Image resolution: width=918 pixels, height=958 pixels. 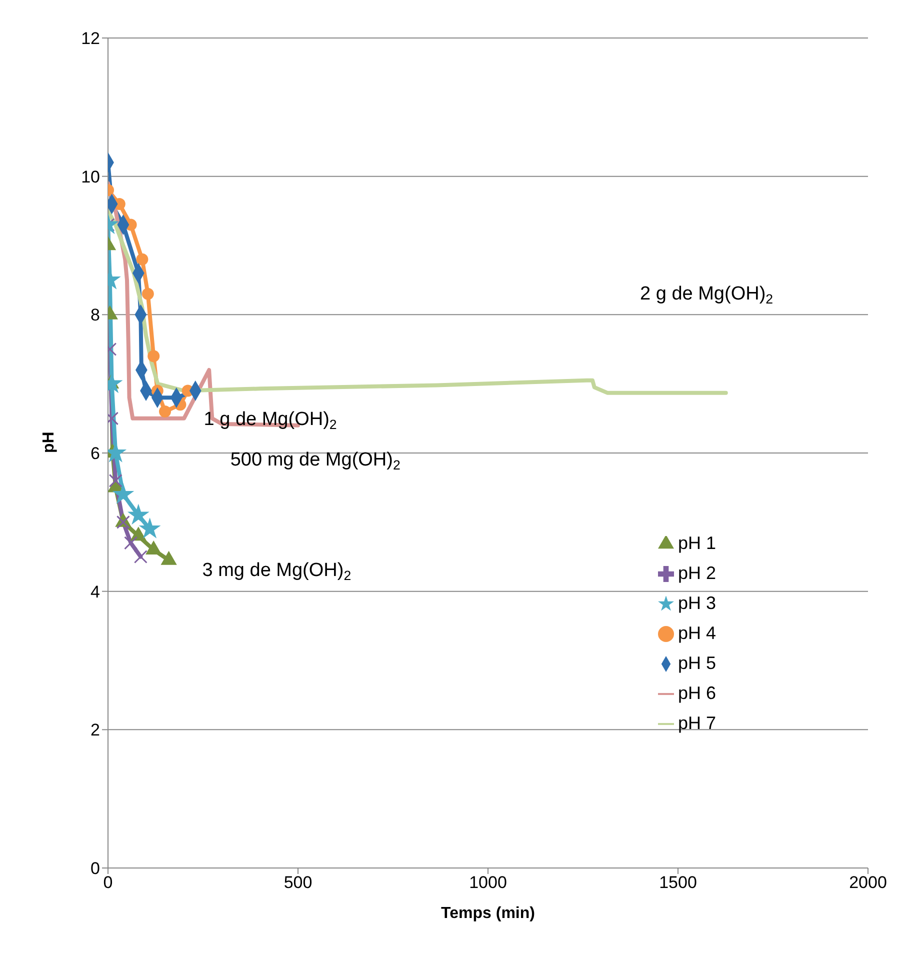 What do you see at coordinates (697, 573) in the screenshot?
I see `legend-label: pH 2` at bounding box center [697, 573].